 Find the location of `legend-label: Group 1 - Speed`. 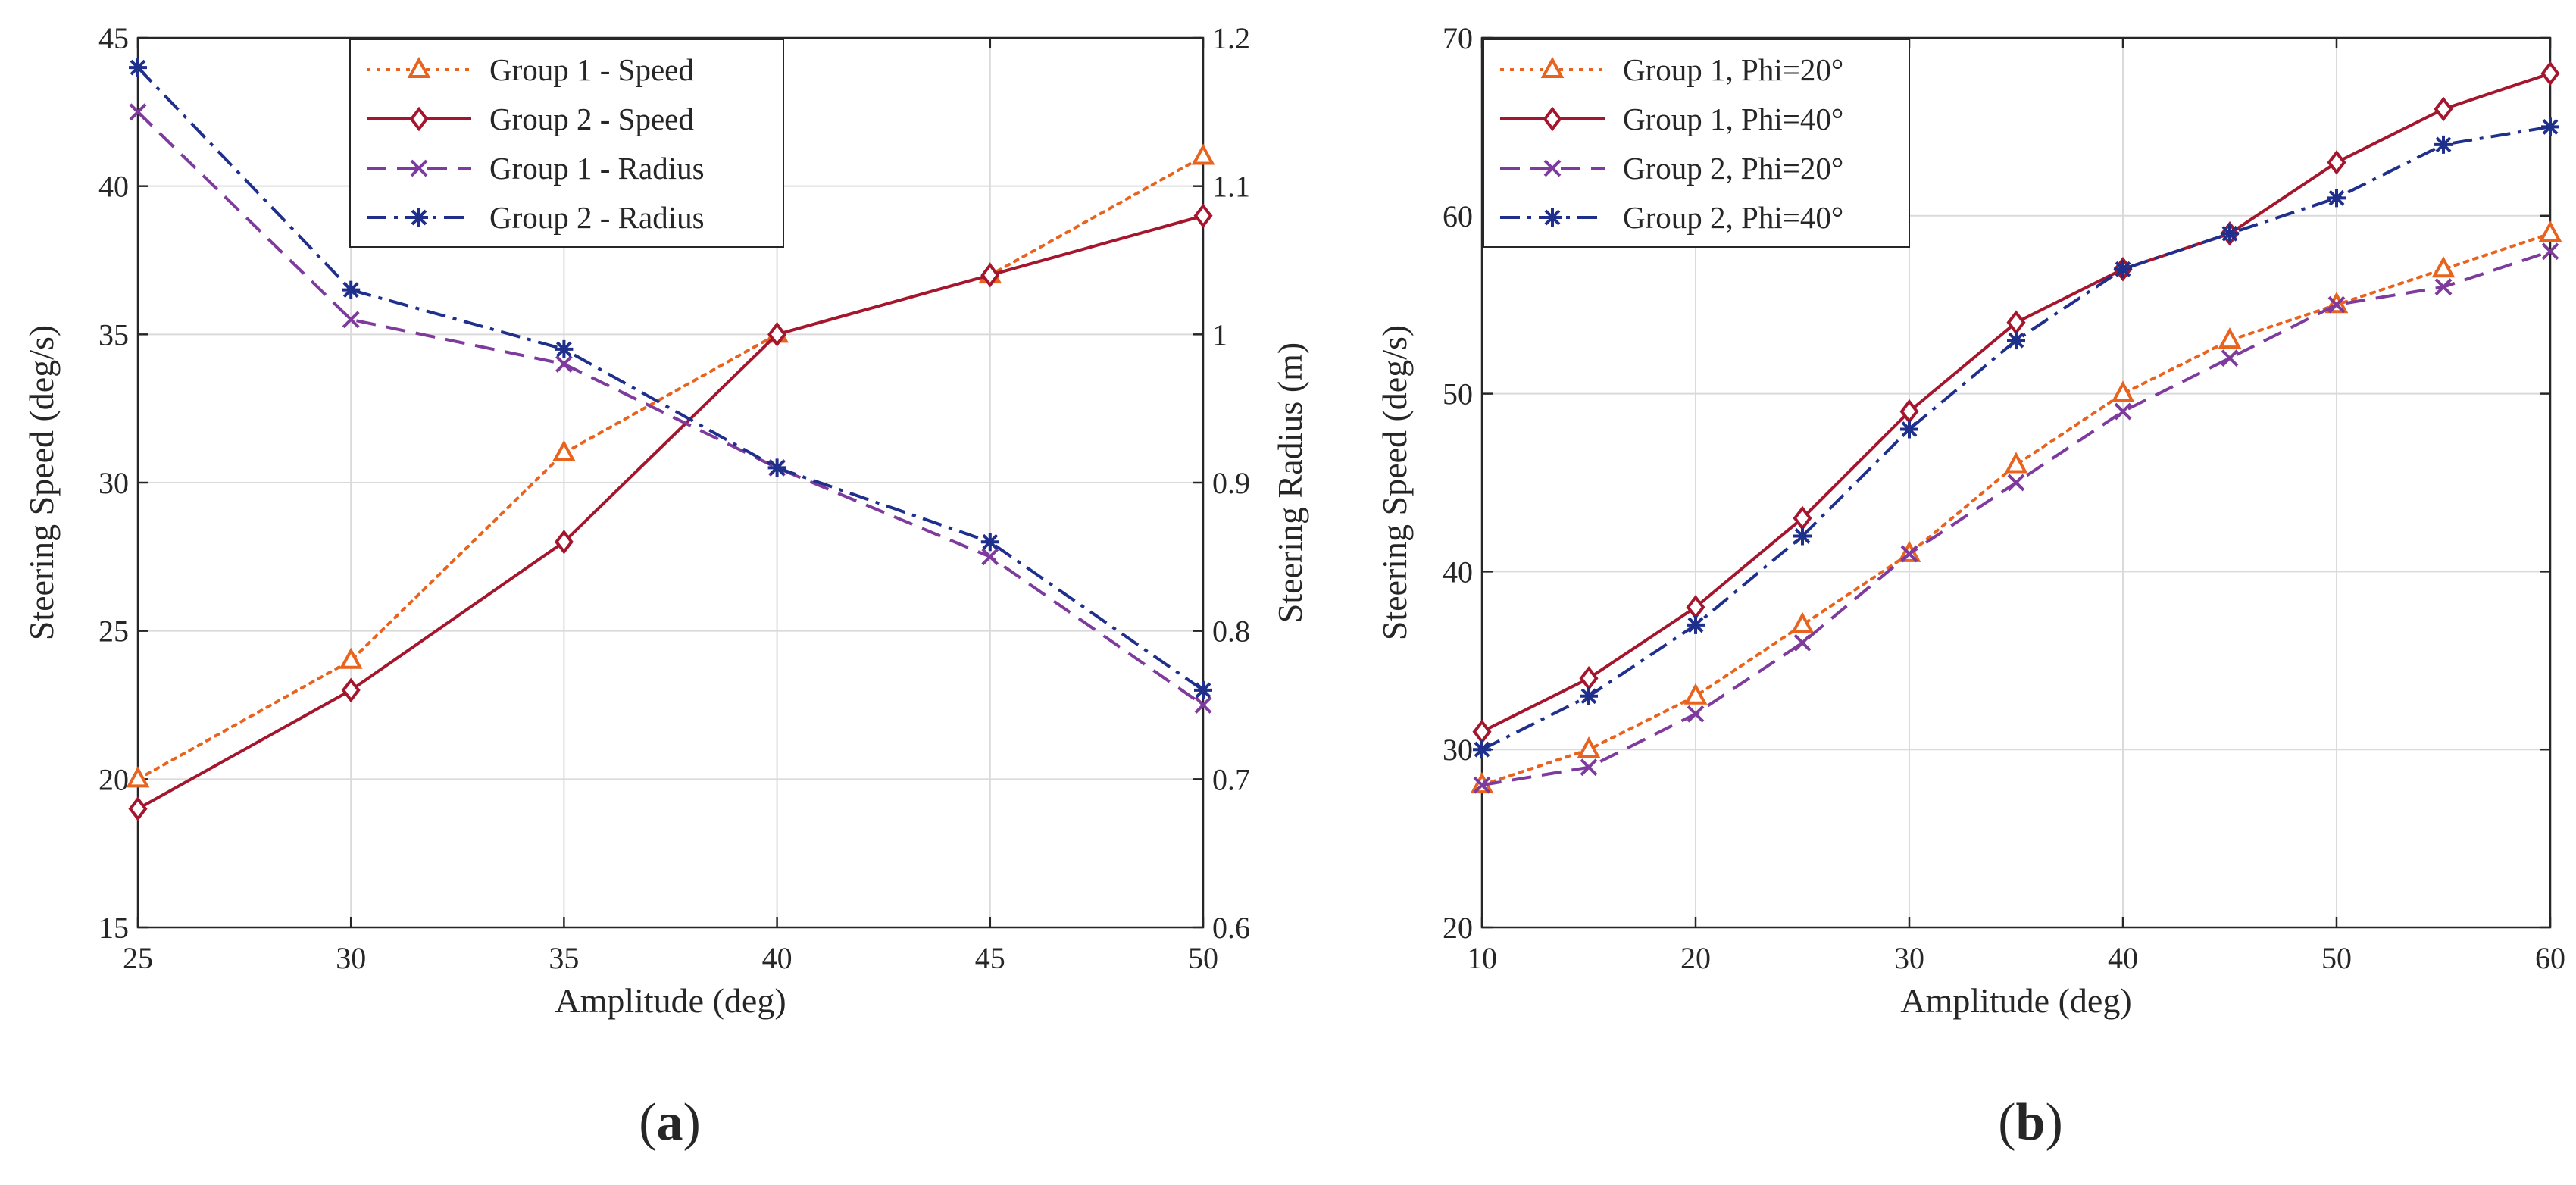

legend-label: Group 1 - Speed is located at coordinates (591, 69).